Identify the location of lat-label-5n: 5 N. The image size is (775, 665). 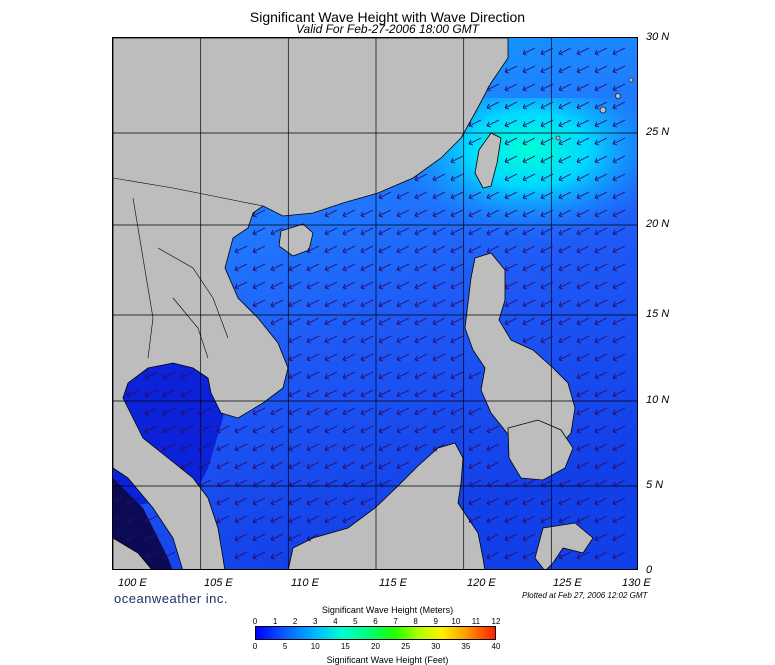
(655, 485).